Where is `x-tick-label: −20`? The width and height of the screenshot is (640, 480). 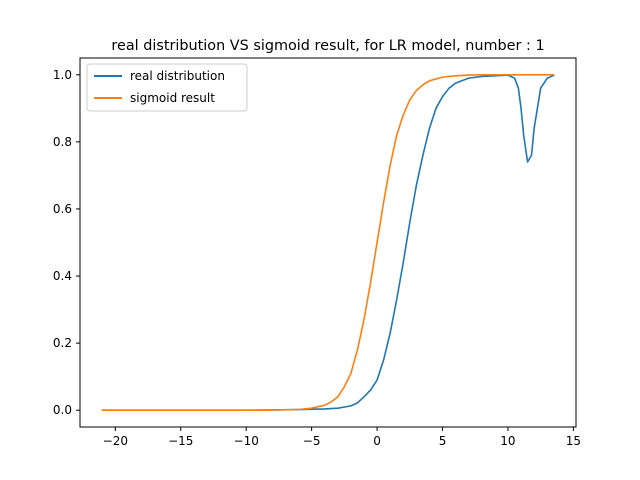 x-tick-label: −20 is located at coordinates (115, 441).